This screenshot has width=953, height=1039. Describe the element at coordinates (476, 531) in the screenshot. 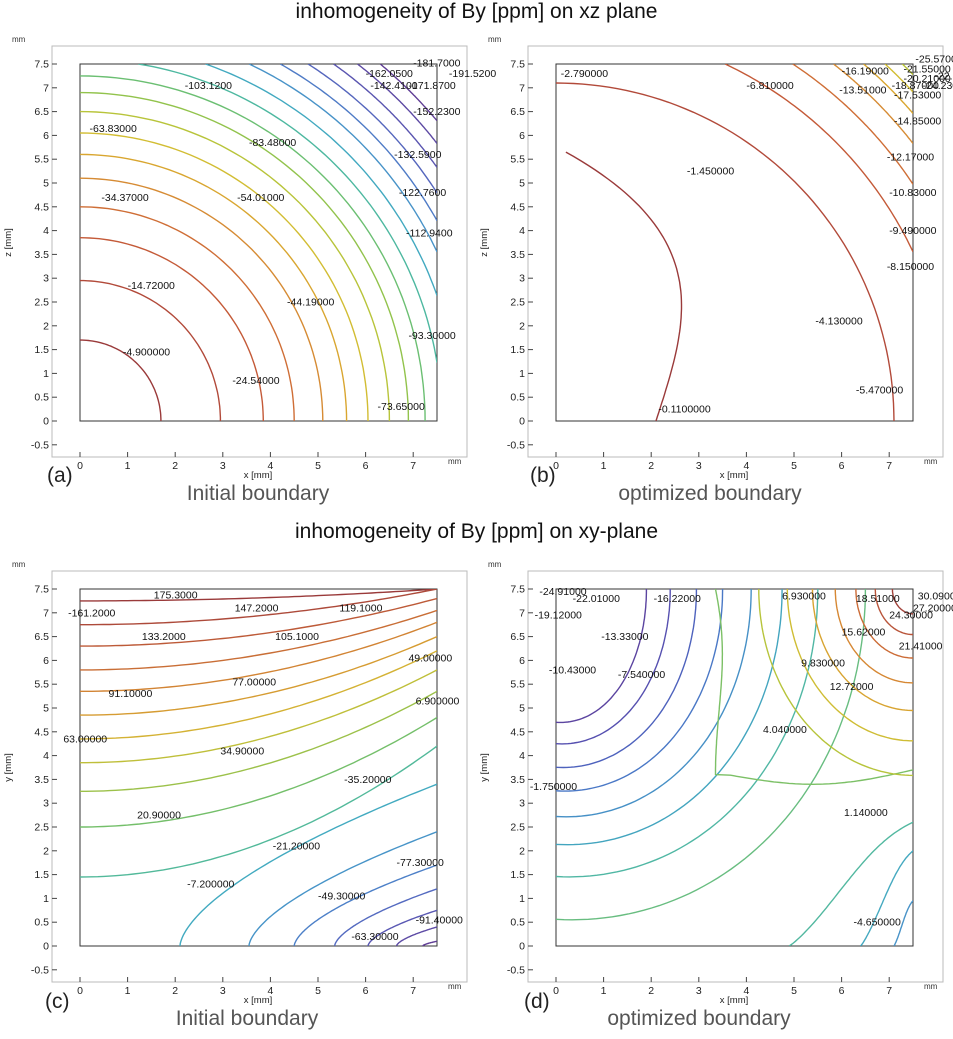

I see `bottom-section-title: inhomogeneity of By [ppm] on xy-plane` at that location.